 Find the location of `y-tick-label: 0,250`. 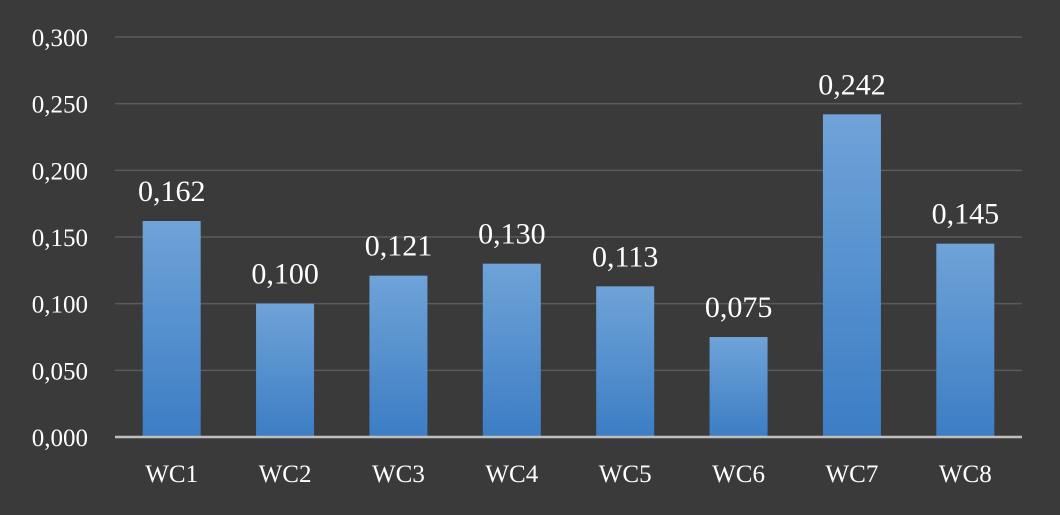

y-tick-label: 0,250 is located at coordinates (60, 105).